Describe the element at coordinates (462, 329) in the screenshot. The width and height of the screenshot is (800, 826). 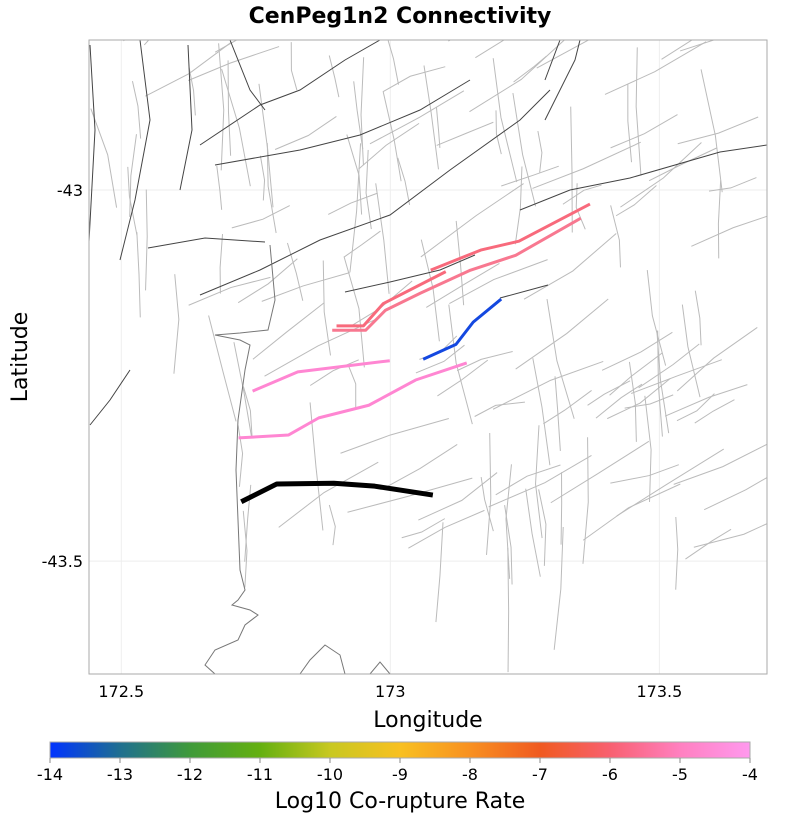
I see `rupture-blue` at that location.